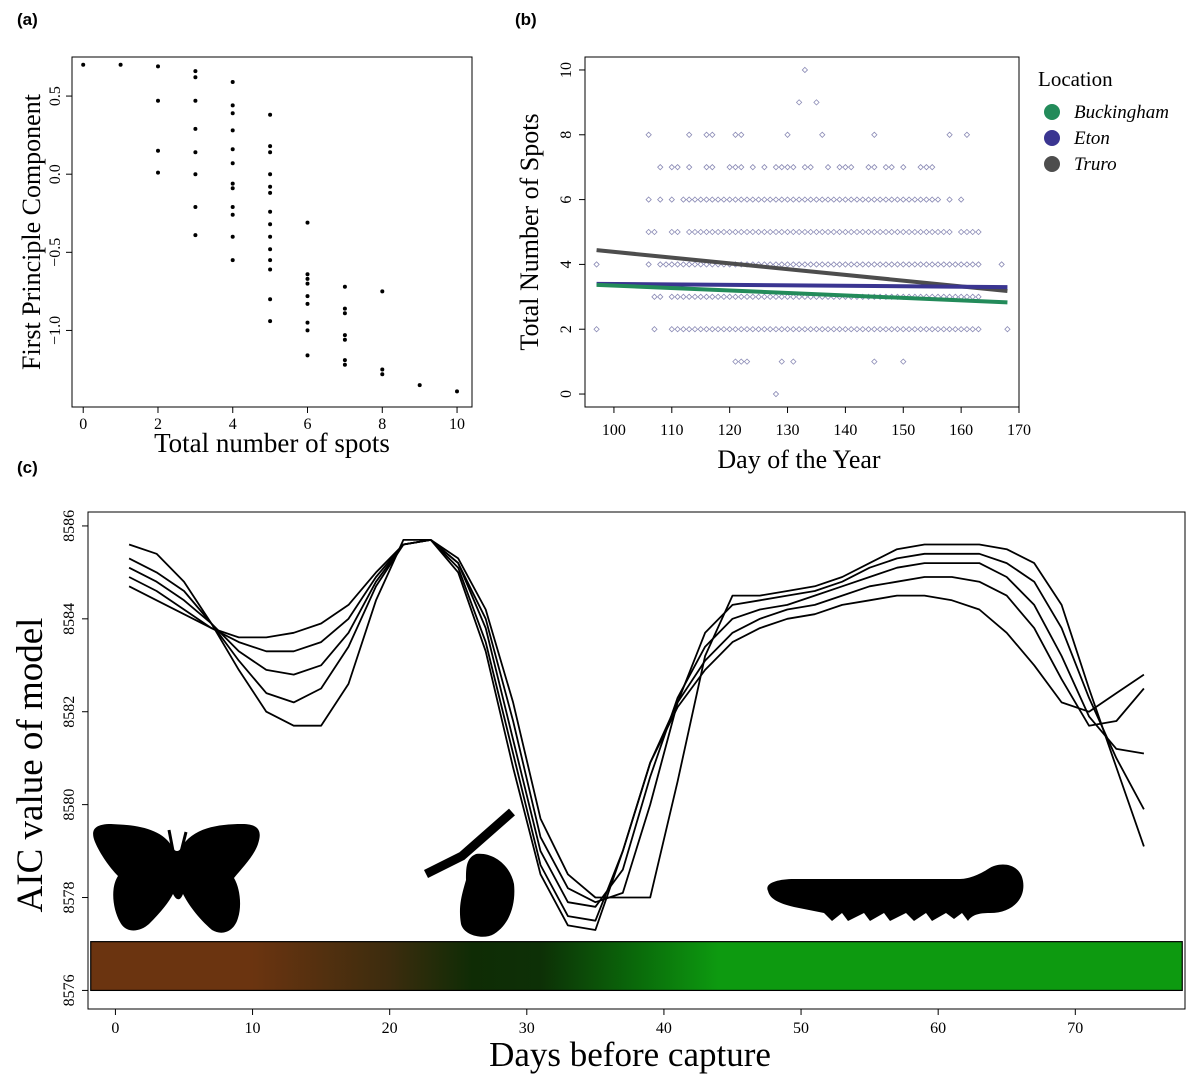 This screenshot has width=1202, height=1075. Describe the element at coordinates (55, 174) in the screenshot. I see `y-tick-label: 0.0` at that location.